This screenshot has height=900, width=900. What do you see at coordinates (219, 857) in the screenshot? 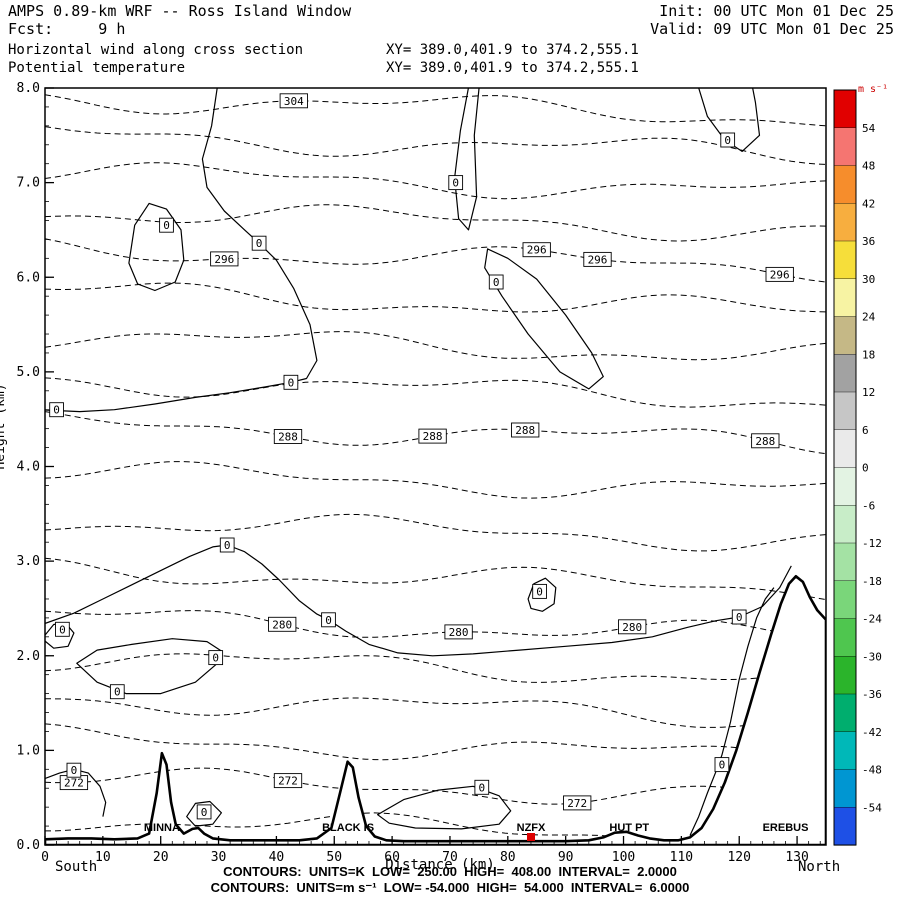
I see `x-tick-label: 30` at bounding box center [219, 857].